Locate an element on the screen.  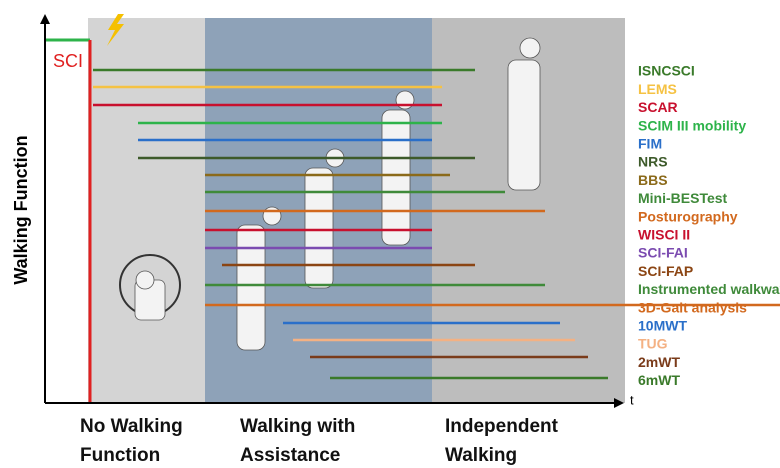
y-arrow is located at coordinates (45, 19).